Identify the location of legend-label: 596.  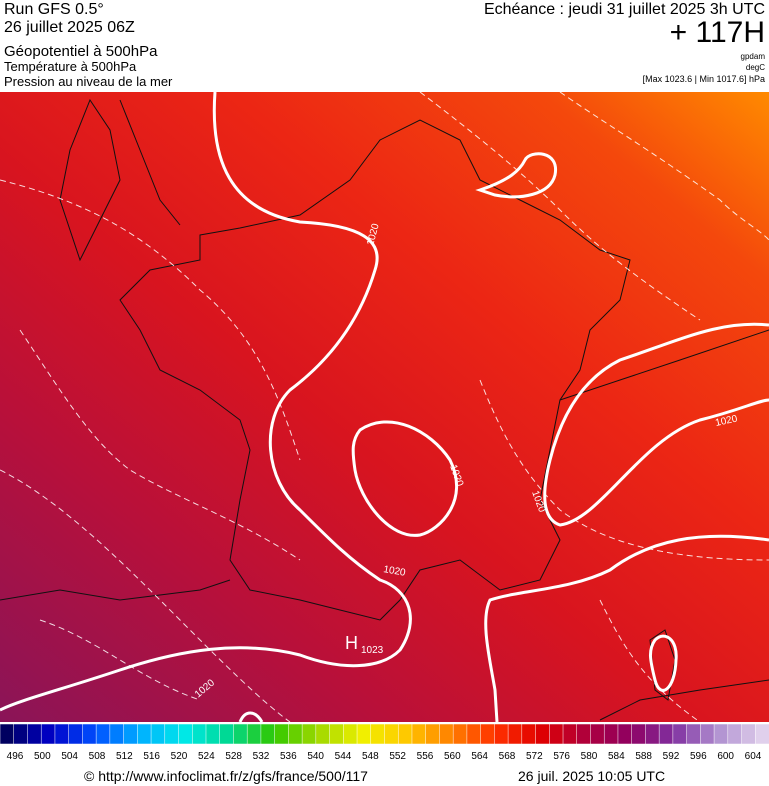
(698, 756).